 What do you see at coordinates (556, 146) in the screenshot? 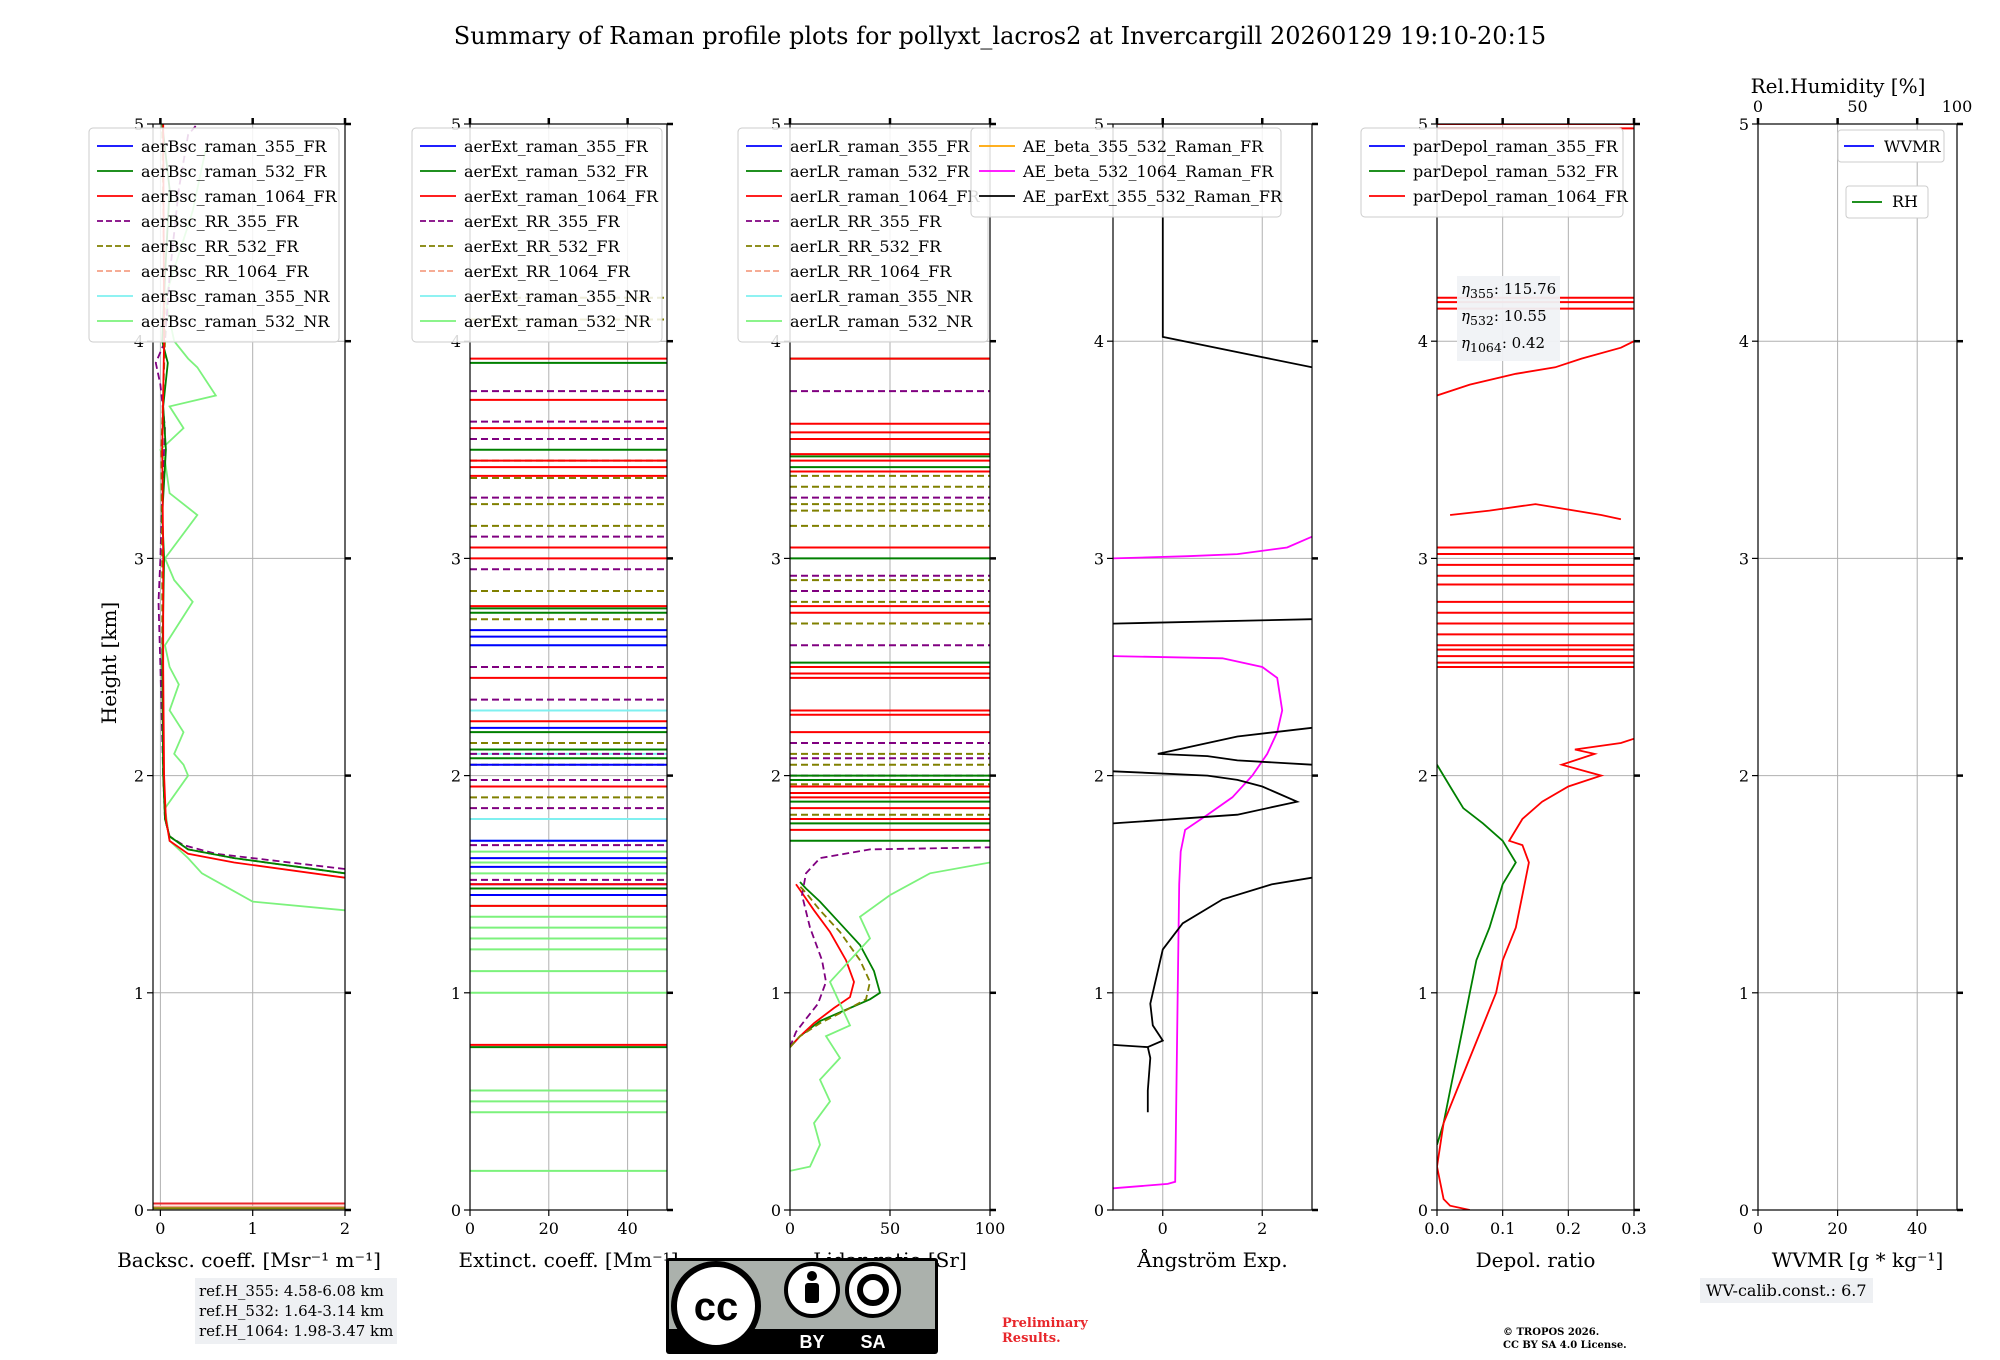
I see `legend-label: aerExt_raman_355_FR` at bounding box center [556, 146].